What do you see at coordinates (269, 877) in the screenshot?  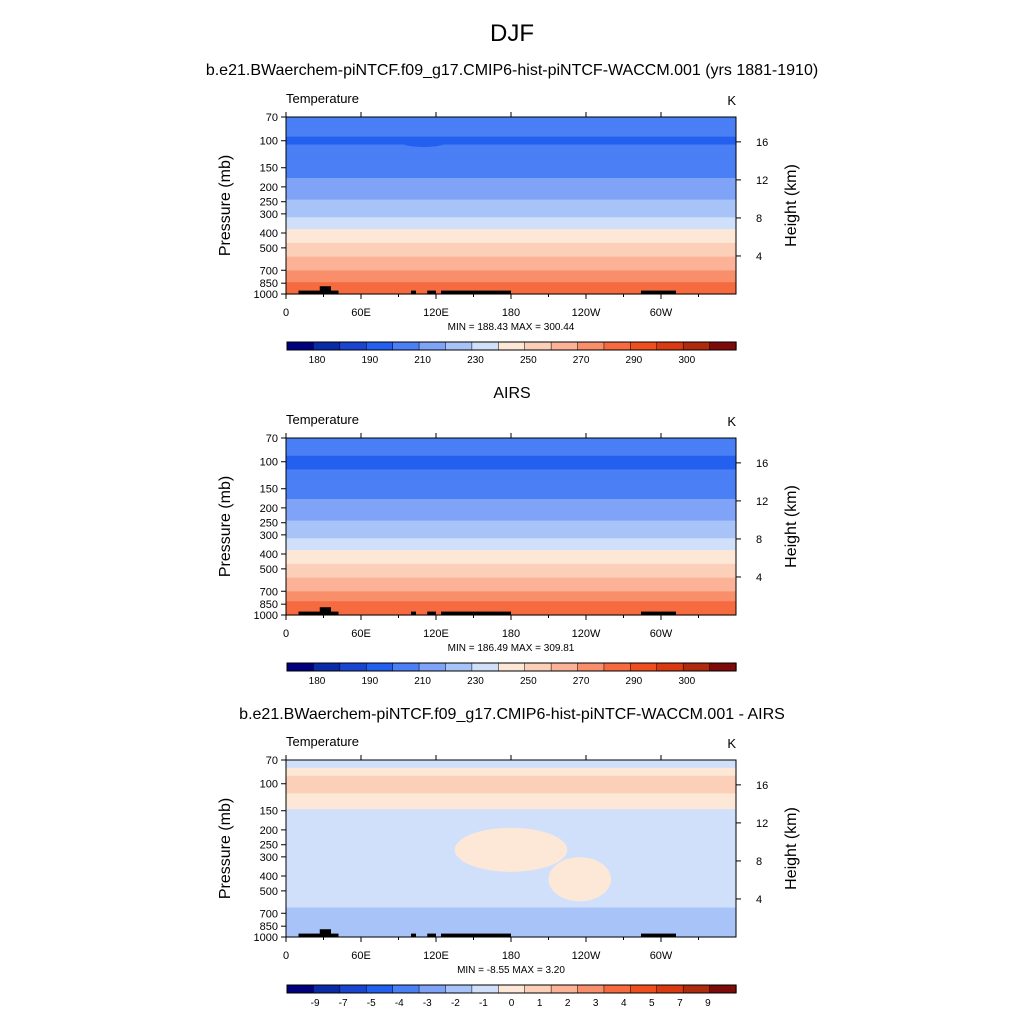 I see `pressure-tick-label: 400` at bounding box center [269, 877].